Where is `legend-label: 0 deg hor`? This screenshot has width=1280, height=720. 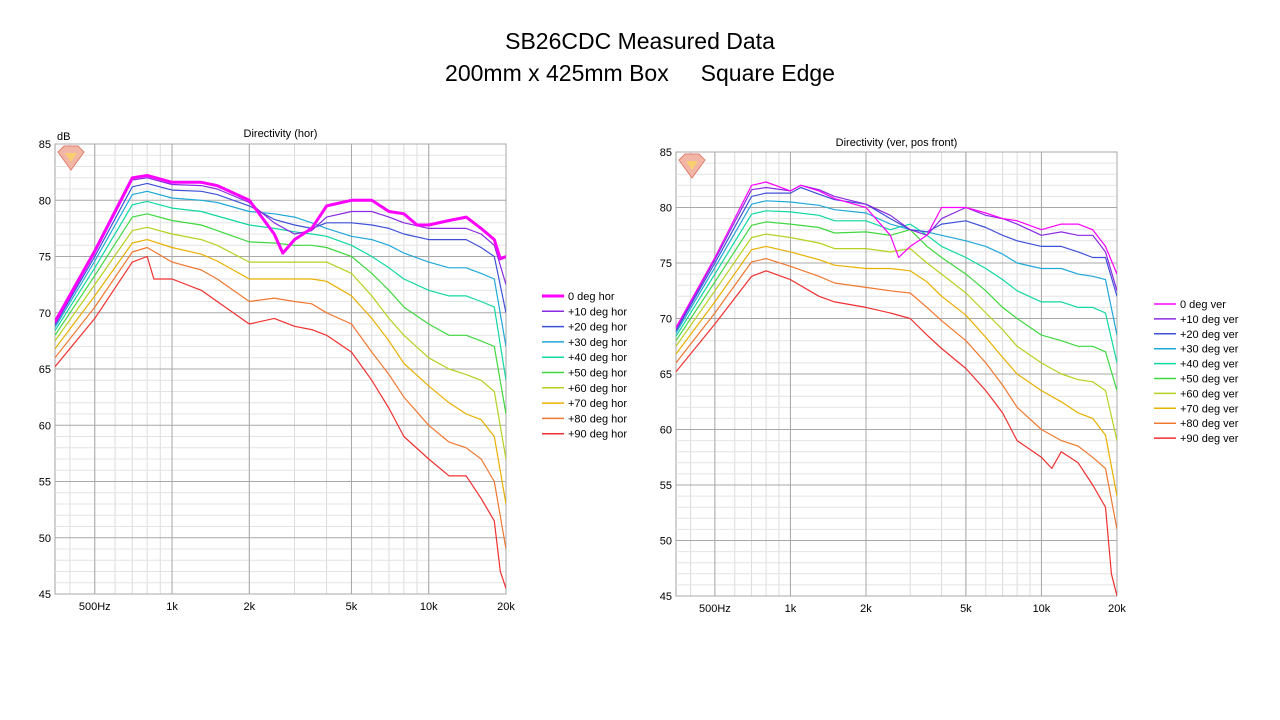
legend-label: 0 deg hor is located at coordinates (591, 297).